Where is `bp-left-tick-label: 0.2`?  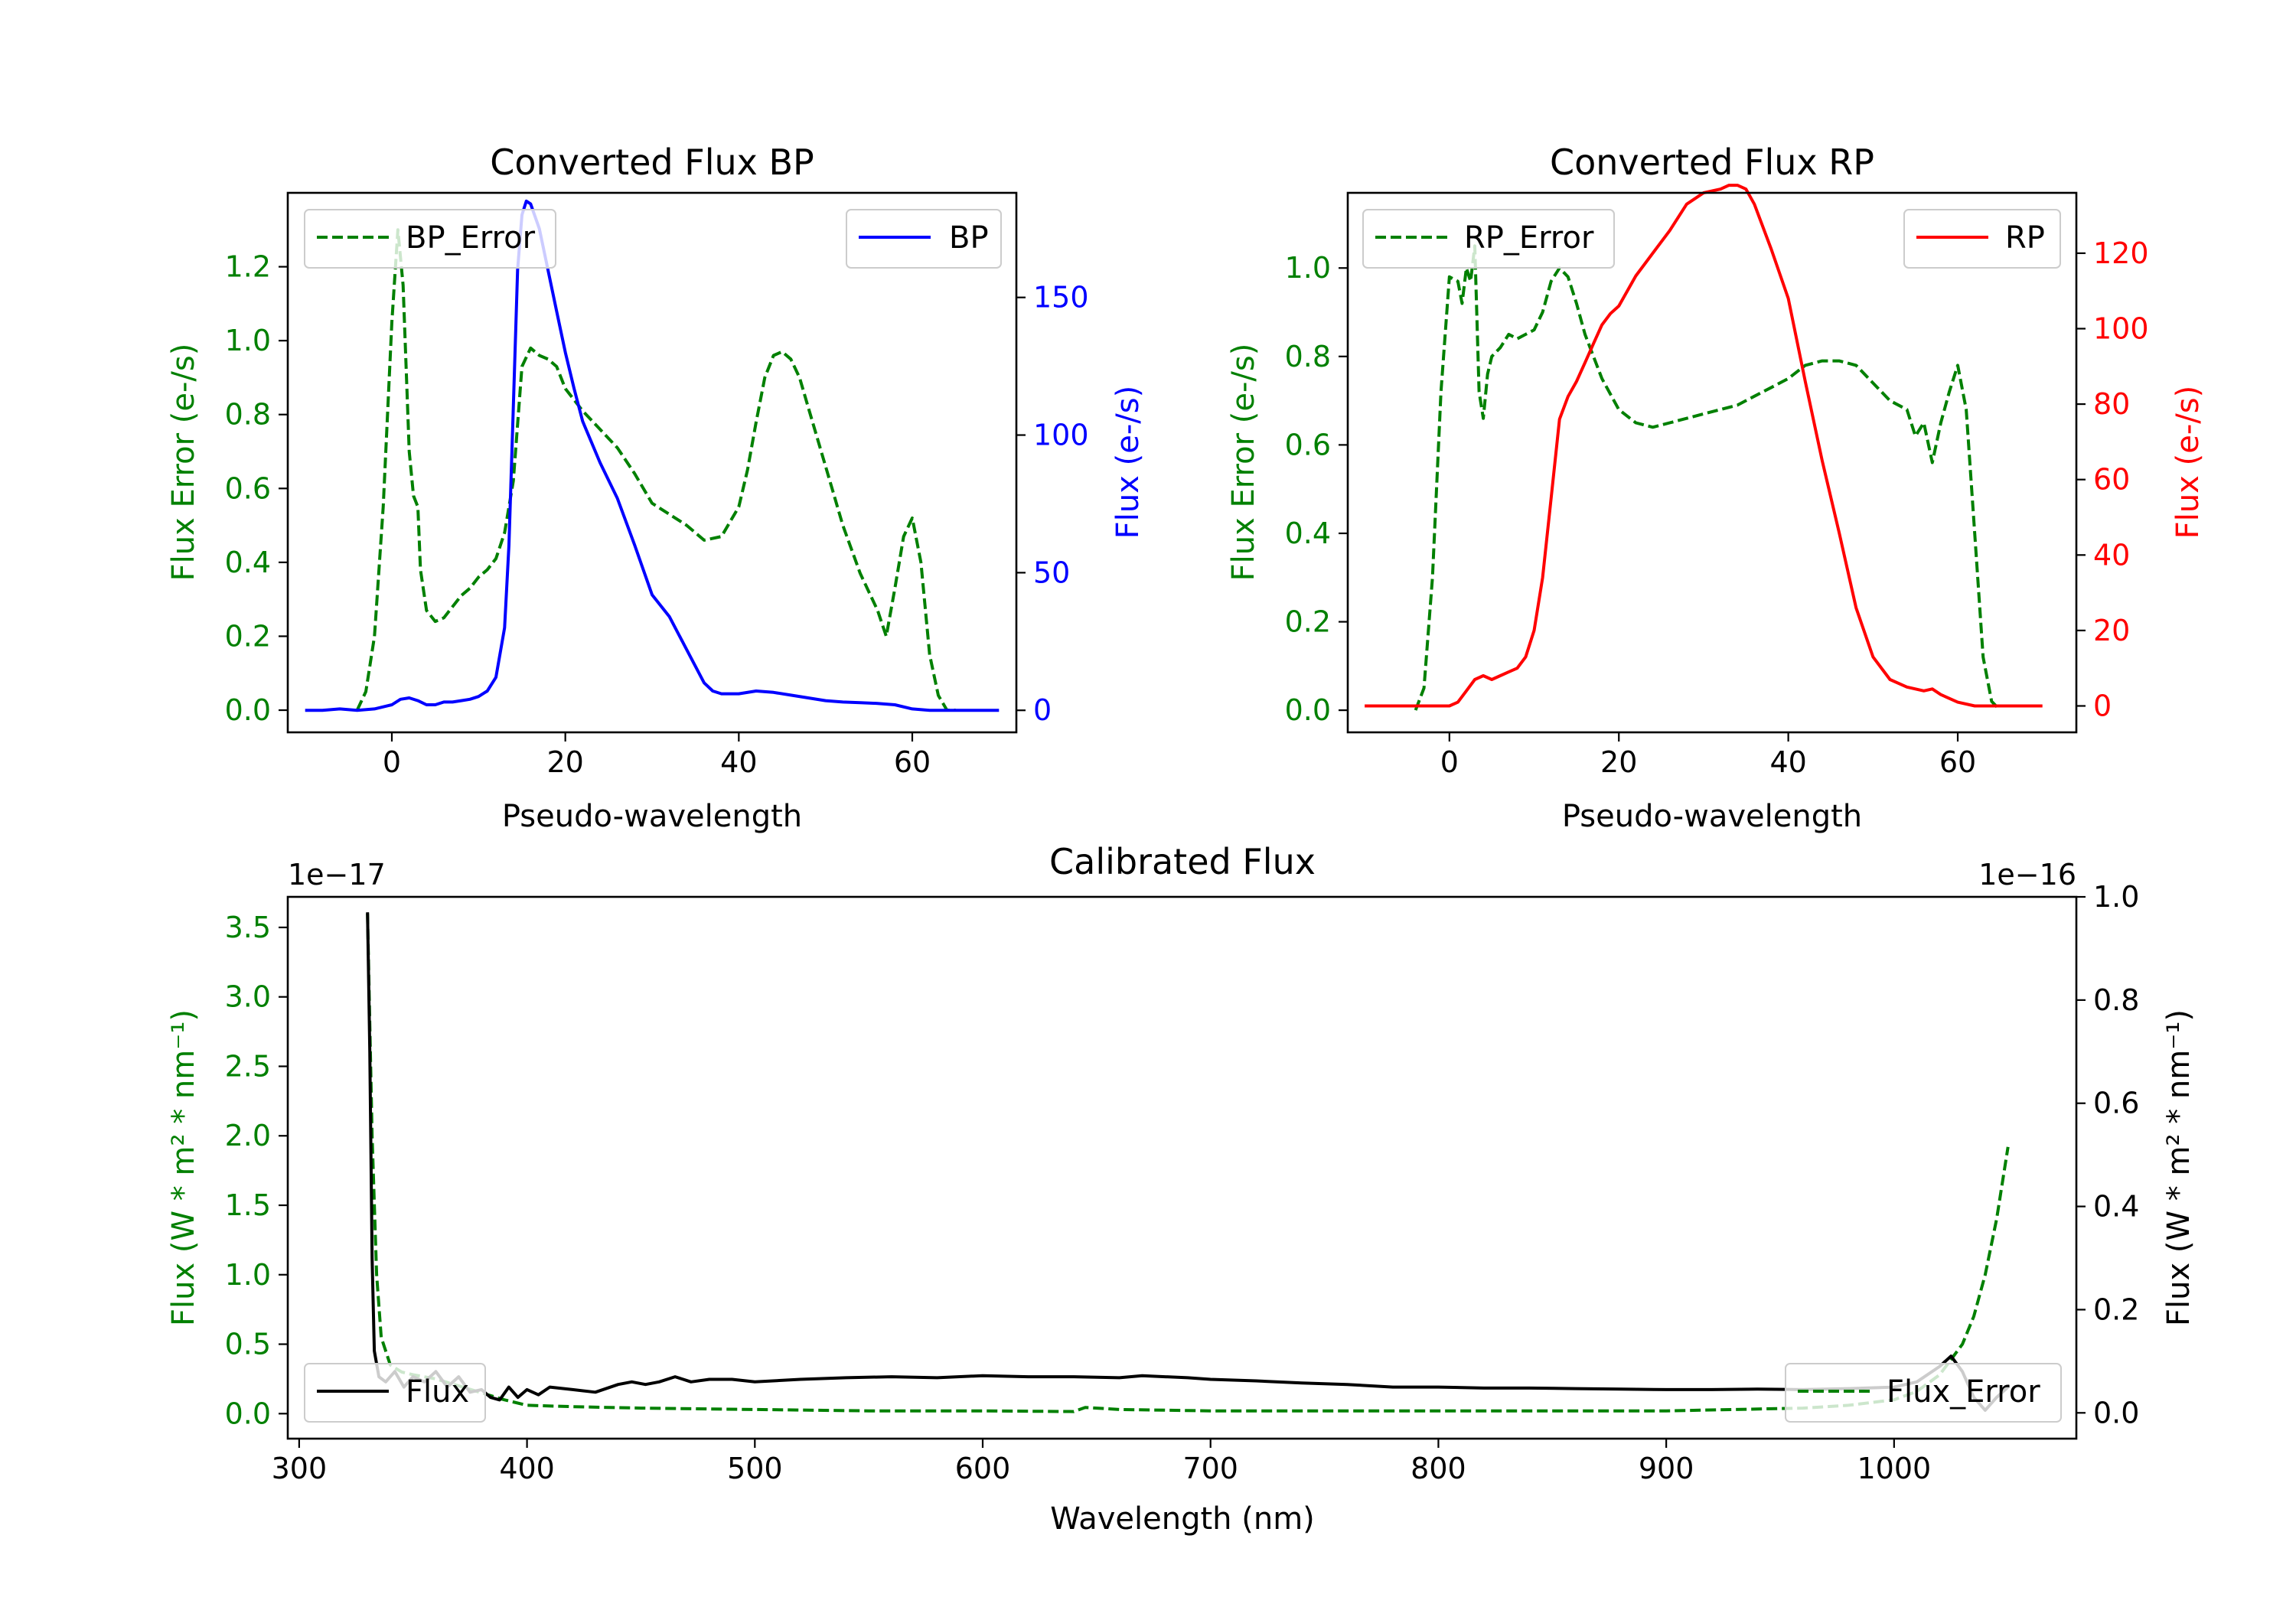 bp-left-tick-label: 0.2 is located at coordinates (248, 636).